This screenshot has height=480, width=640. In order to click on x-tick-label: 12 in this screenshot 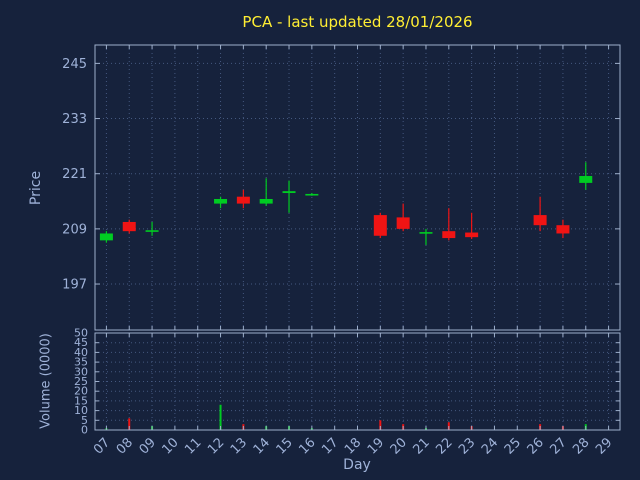, I will do `click(216, 446)`.